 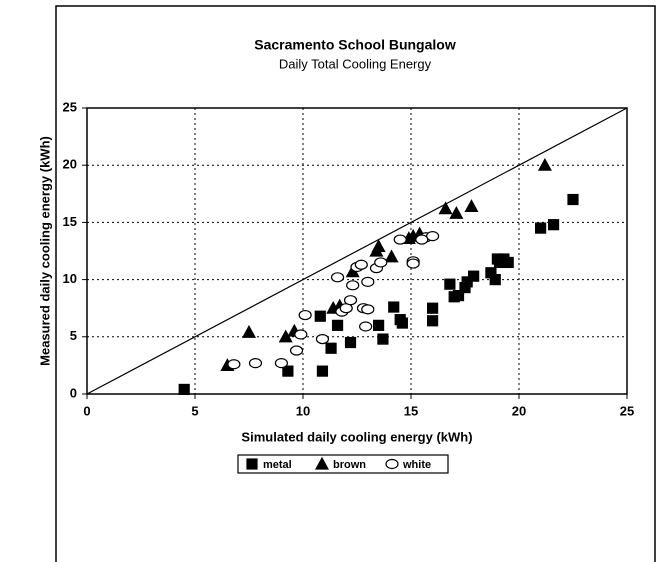 What do you see at coordinates (303, 410) in the screenshot?
I see `x-tick-label: 10` at bounding box center [303, 410].